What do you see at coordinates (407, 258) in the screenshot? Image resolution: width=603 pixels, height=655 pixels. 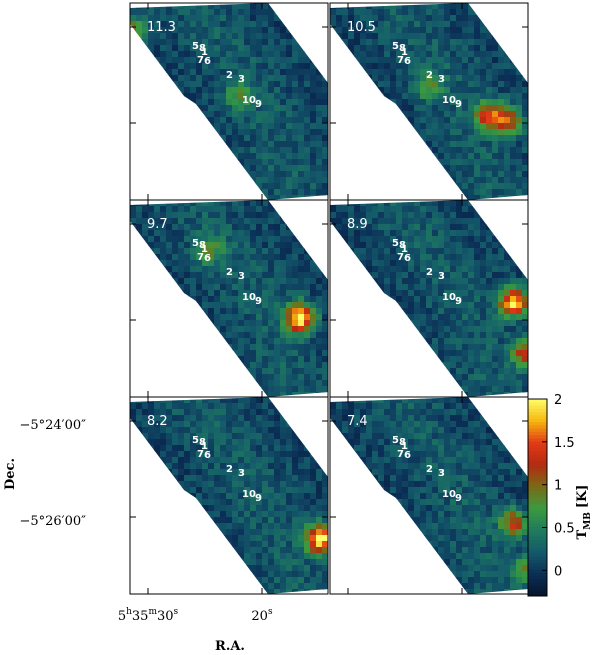 I see `source-label: 6` at bounding box center [407, 258].